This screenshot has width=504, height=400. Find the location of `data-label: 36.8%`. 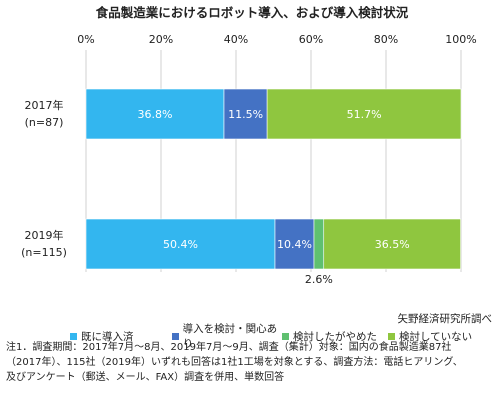

data-label: 36.8% is located at coordinates (155, 114).